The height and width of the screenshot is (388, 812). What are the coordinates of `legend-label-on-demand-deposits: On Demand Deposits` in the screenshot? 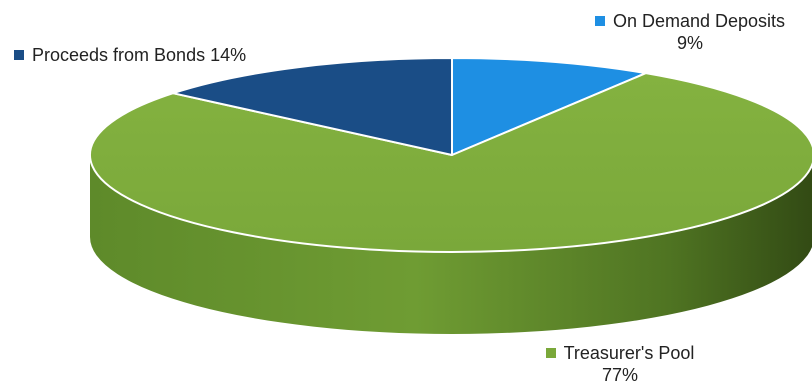 It's located at (699, 21).